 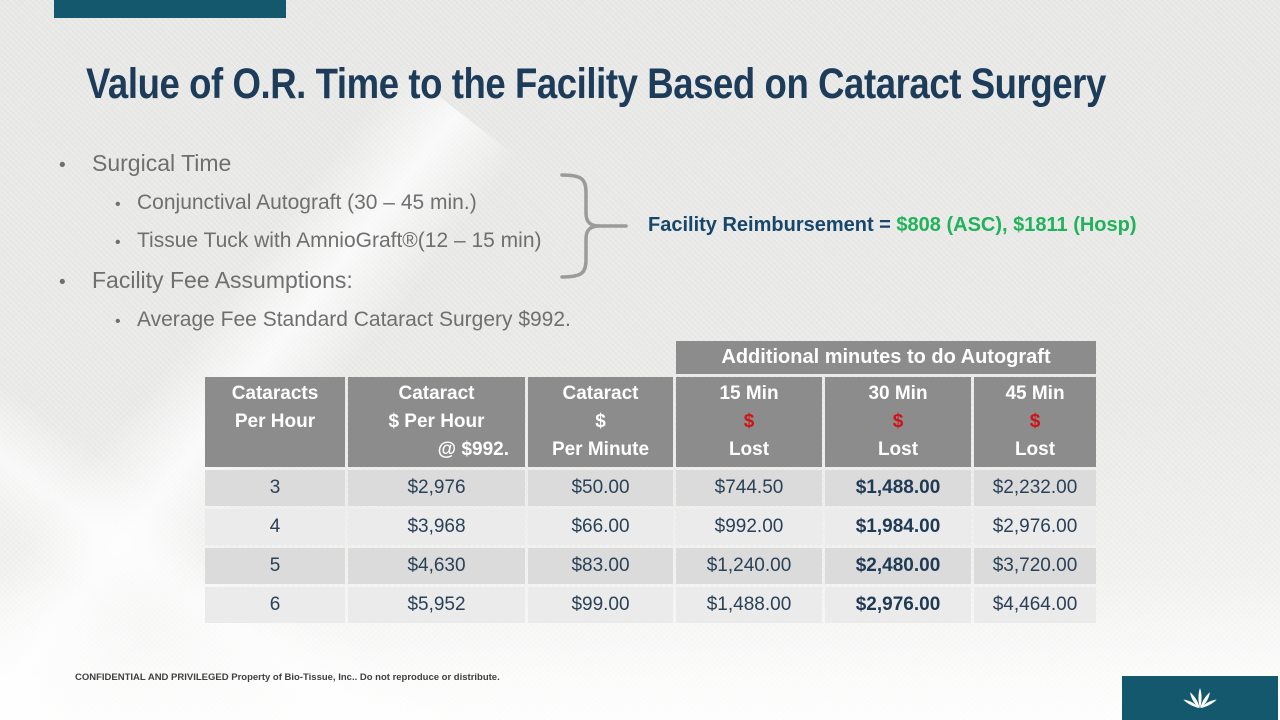 I want to click on brace-decoration, so click(x=594, y=226).